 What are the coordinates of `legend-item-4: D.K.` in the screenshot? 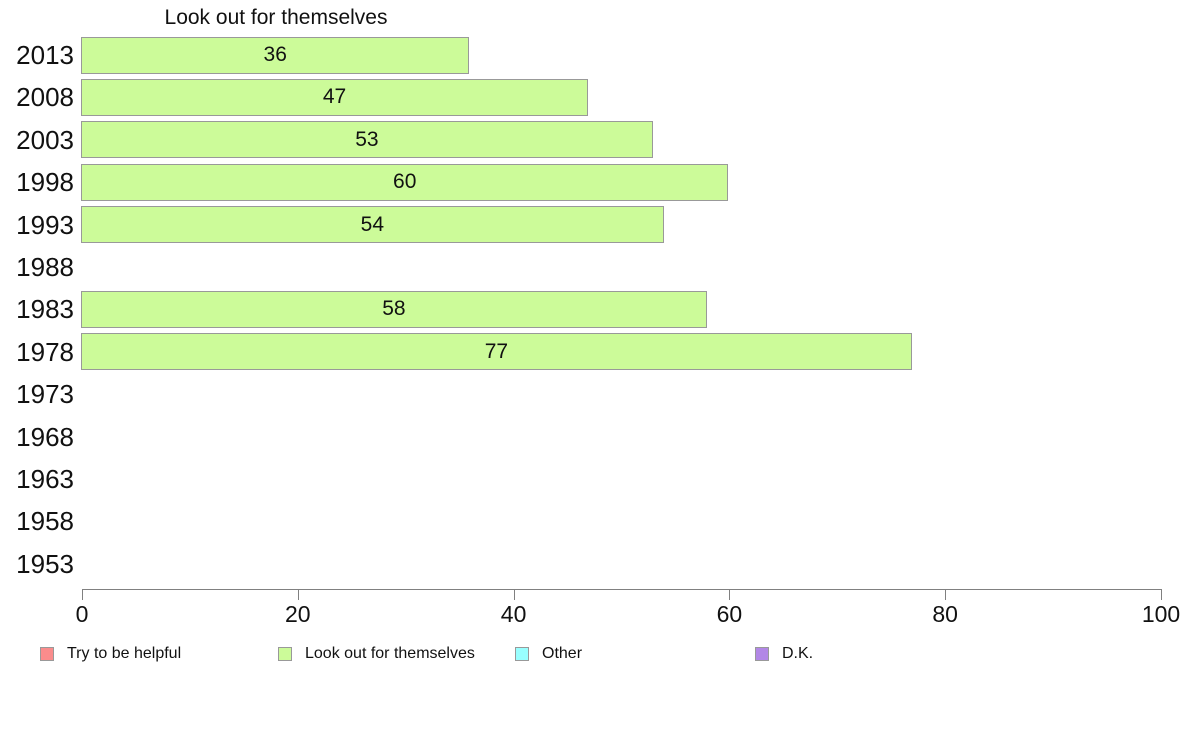 It's located at (784, 654).